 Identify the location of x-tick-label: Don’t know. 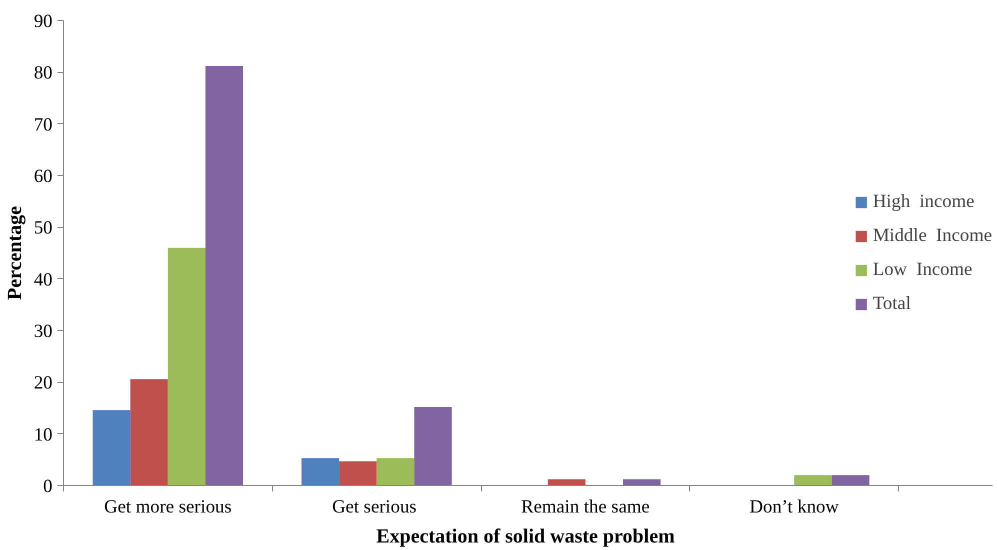
(795, 507).